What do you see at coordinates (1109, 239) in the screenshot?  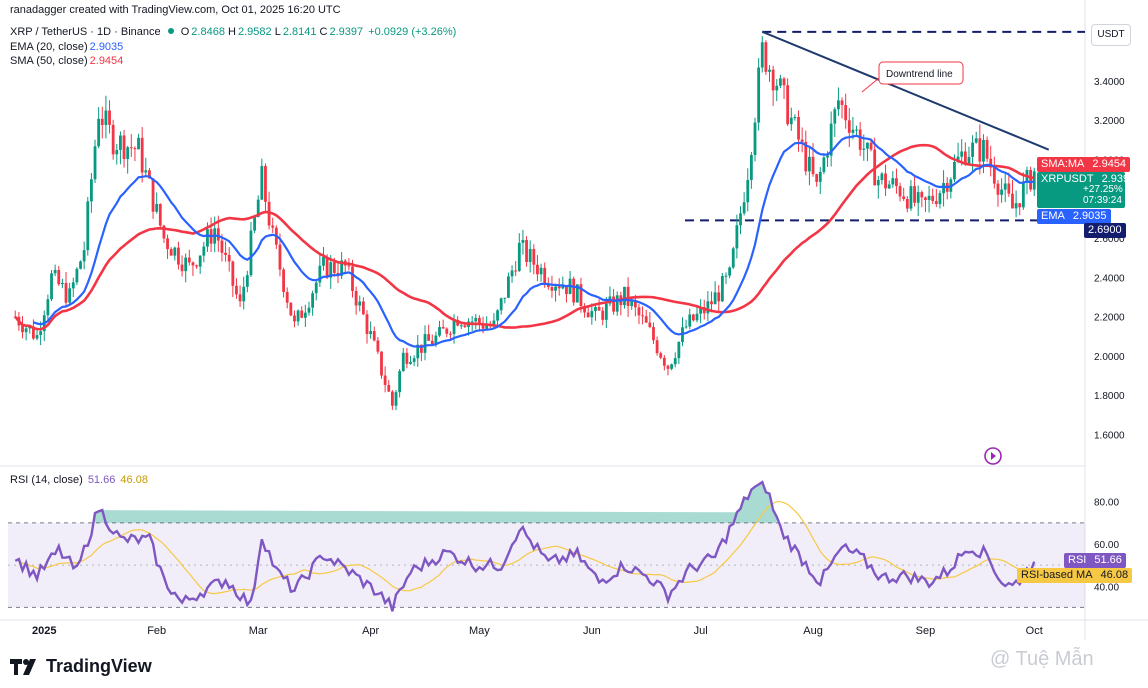 I see `price-tick: 2.6000` at bounding box center [1109, 239].